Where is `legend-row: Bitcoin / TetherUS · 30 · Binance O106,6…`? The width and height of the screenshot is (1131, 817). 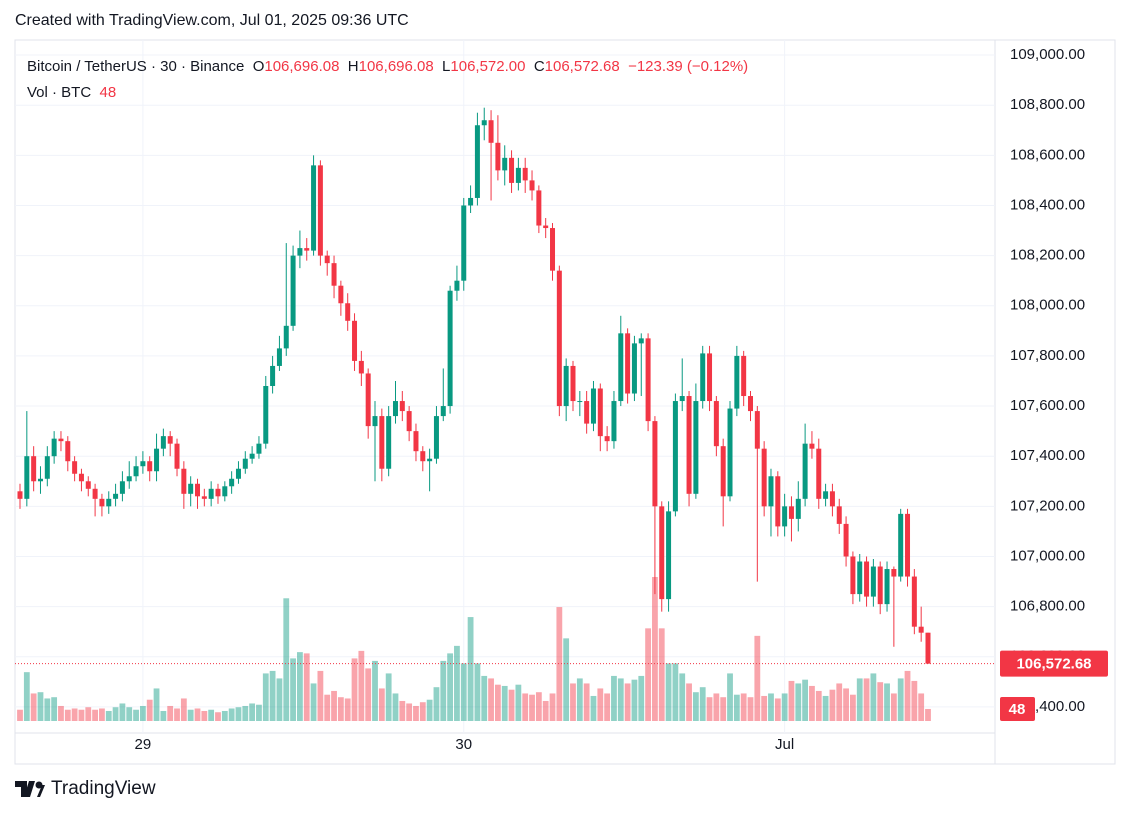 legend-row: Bitcoin / TetherUS · 30 · Binance O106,6… is located at coordinates (387, 67).